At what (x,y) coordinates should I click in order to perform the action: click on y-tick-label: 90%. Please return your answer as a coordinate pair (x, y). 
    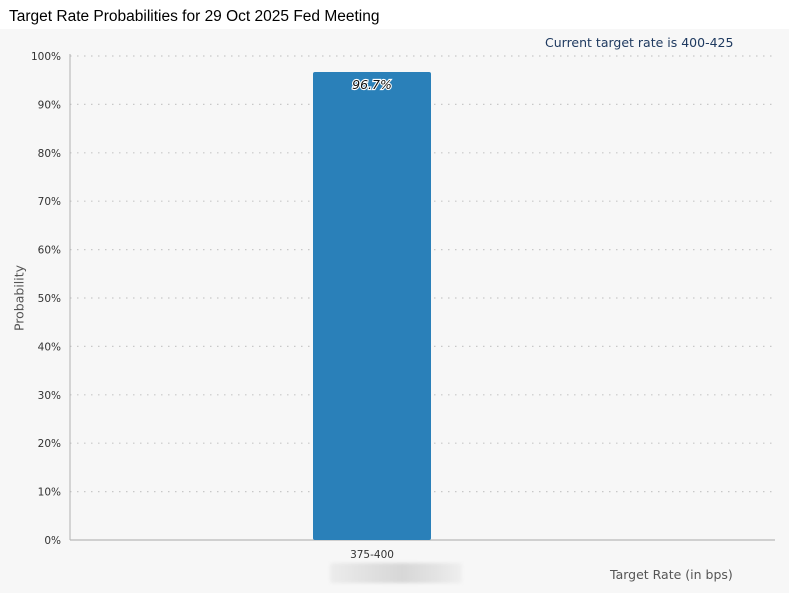
    Looking at the image, I should click on (49, 105).